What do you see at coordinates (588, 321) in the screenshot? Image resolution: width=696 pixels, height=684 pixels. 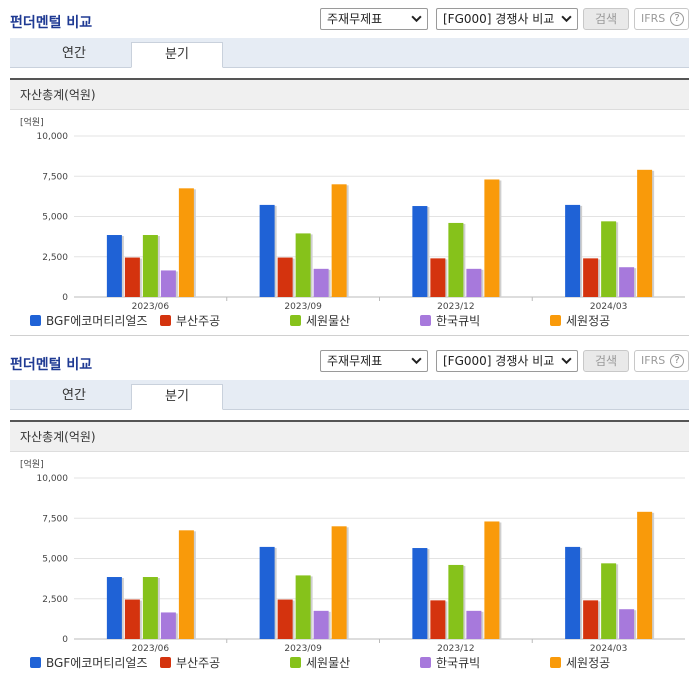 I see `legend-label: 세원정공` at bounding box center [588, 321].